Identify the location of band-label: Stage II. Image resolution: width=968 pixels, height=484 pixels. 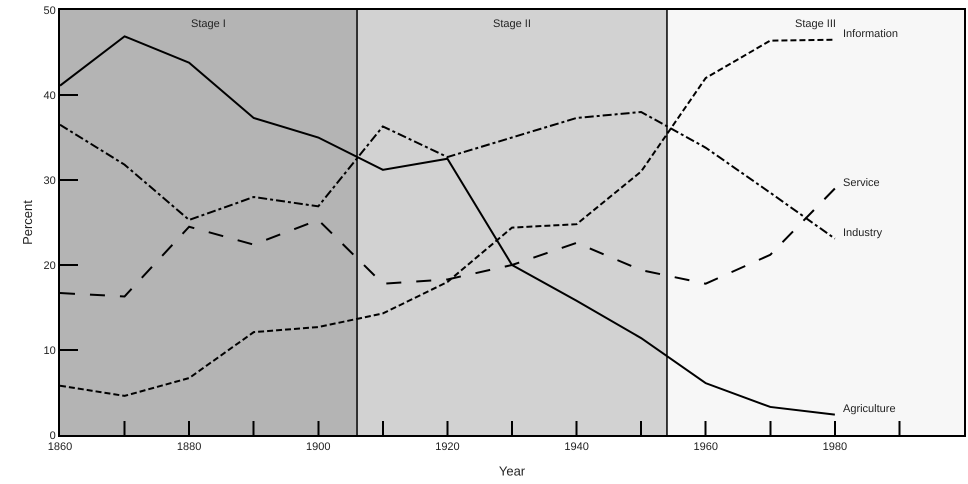
(512, 24).